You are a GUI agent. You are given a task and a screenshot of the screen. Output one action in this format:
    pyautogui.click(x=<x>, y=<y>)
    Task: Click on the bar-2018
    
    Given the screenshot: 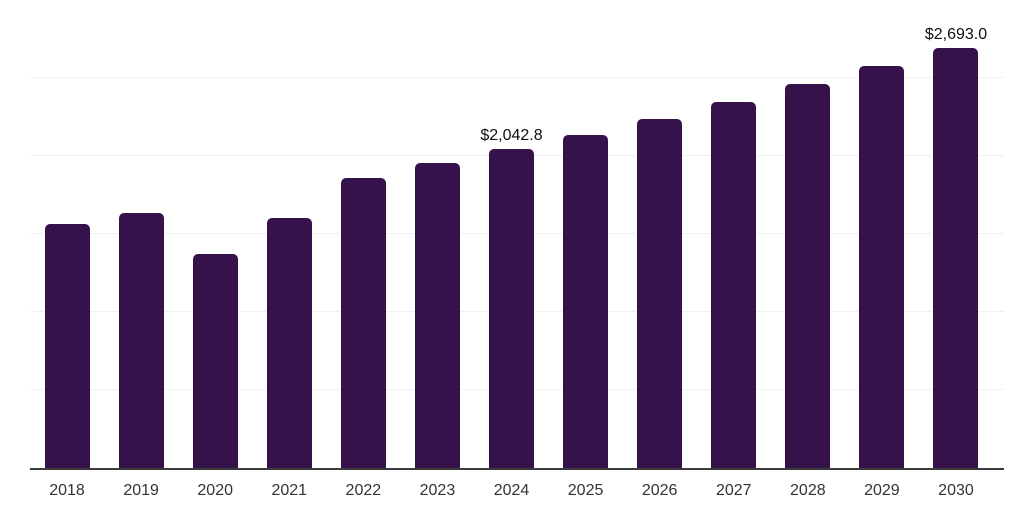 What is the action you would take?
    pyautogui.click(x=67, y=346)
    